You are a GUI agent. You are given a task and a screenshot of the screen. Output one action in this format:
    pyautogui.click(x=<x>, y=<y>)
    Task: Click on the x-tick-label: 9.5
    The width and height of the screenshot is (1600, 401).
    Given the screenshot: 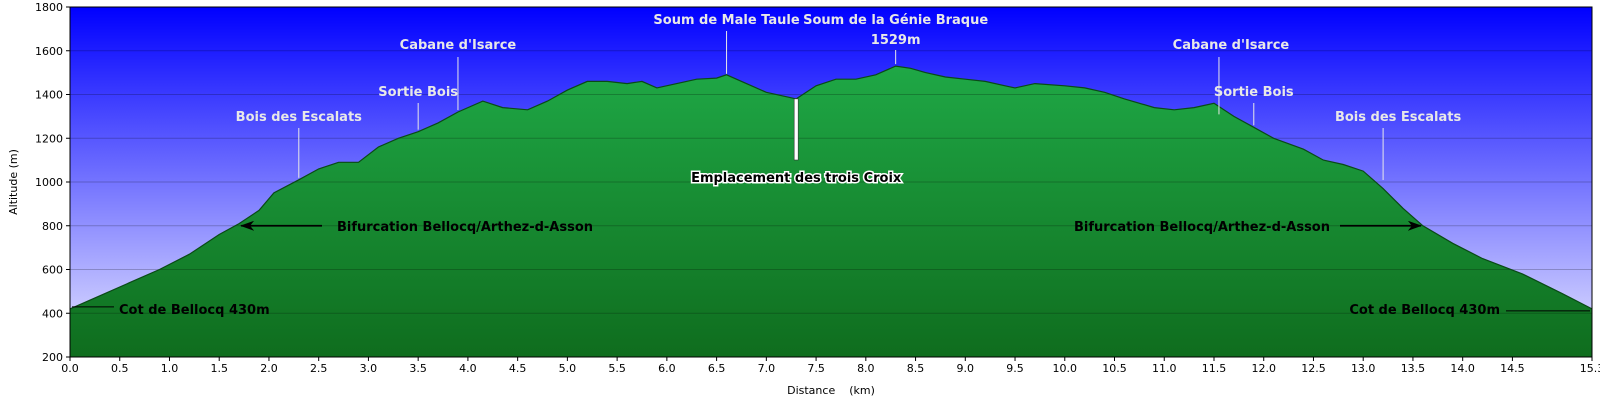 What is the action you would take?
    pyautogui.click(x=1015, y=368)
    